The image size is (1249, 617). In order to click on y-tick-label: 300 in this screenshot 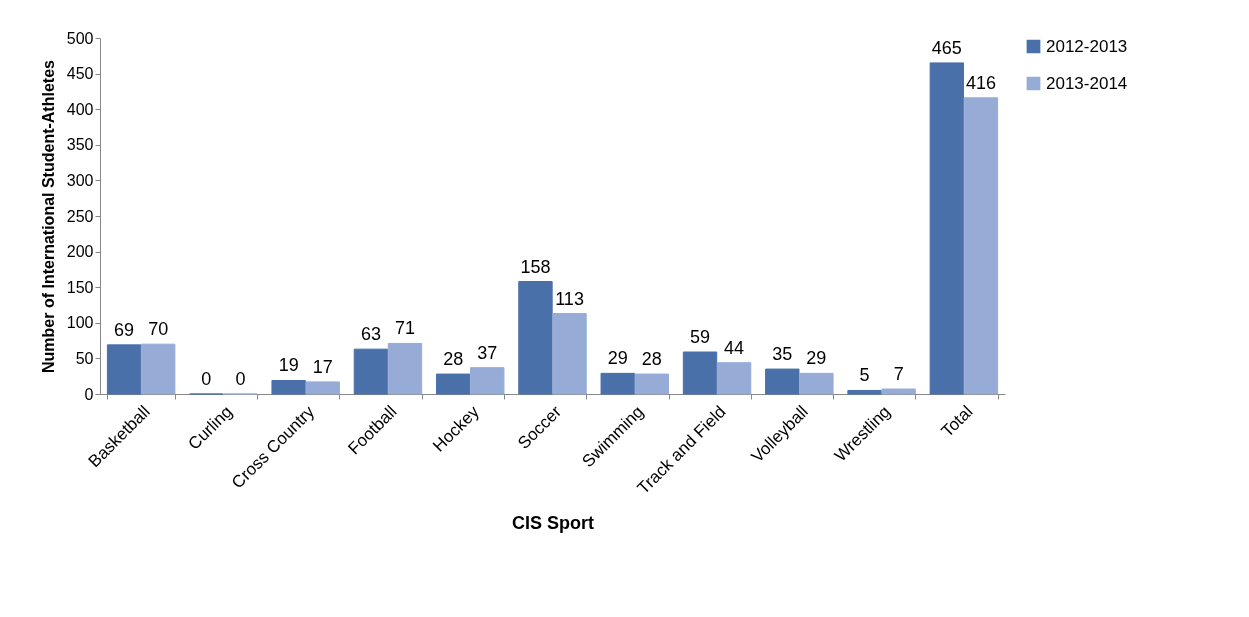, I will do `click(80, 180)`.